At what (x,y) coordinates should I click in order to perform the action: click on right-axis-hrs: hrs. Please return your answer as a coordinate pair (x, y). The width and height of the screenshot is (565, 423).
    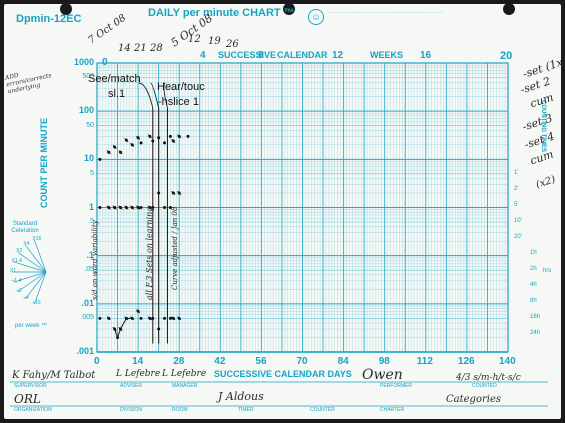
    Looking at the image, I should click on (547, 271).